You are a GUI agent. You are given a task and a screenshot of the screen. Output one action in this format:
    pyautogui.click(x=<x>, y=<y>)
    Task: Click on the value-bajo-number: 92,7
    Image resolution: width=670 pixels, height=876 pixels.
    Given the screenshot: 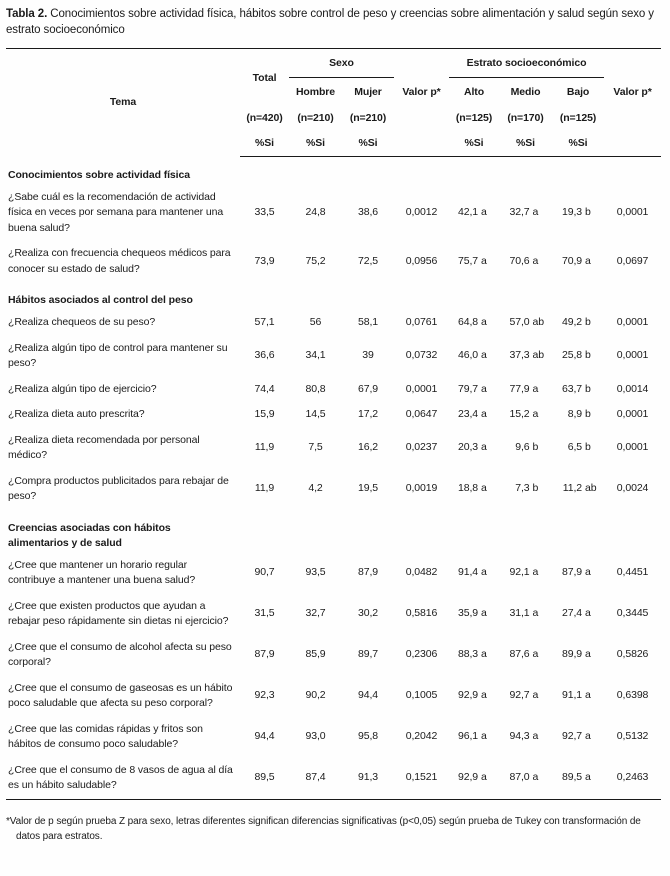 What is the action you would take?
    pyautogui.click(x=572, y=736)
    